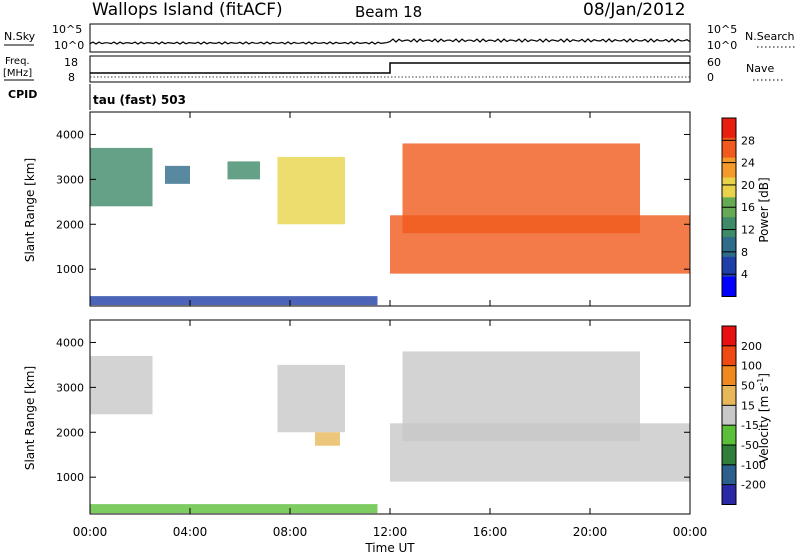  I want to click on colorbar-tick-label: 8, so click(744, 252).